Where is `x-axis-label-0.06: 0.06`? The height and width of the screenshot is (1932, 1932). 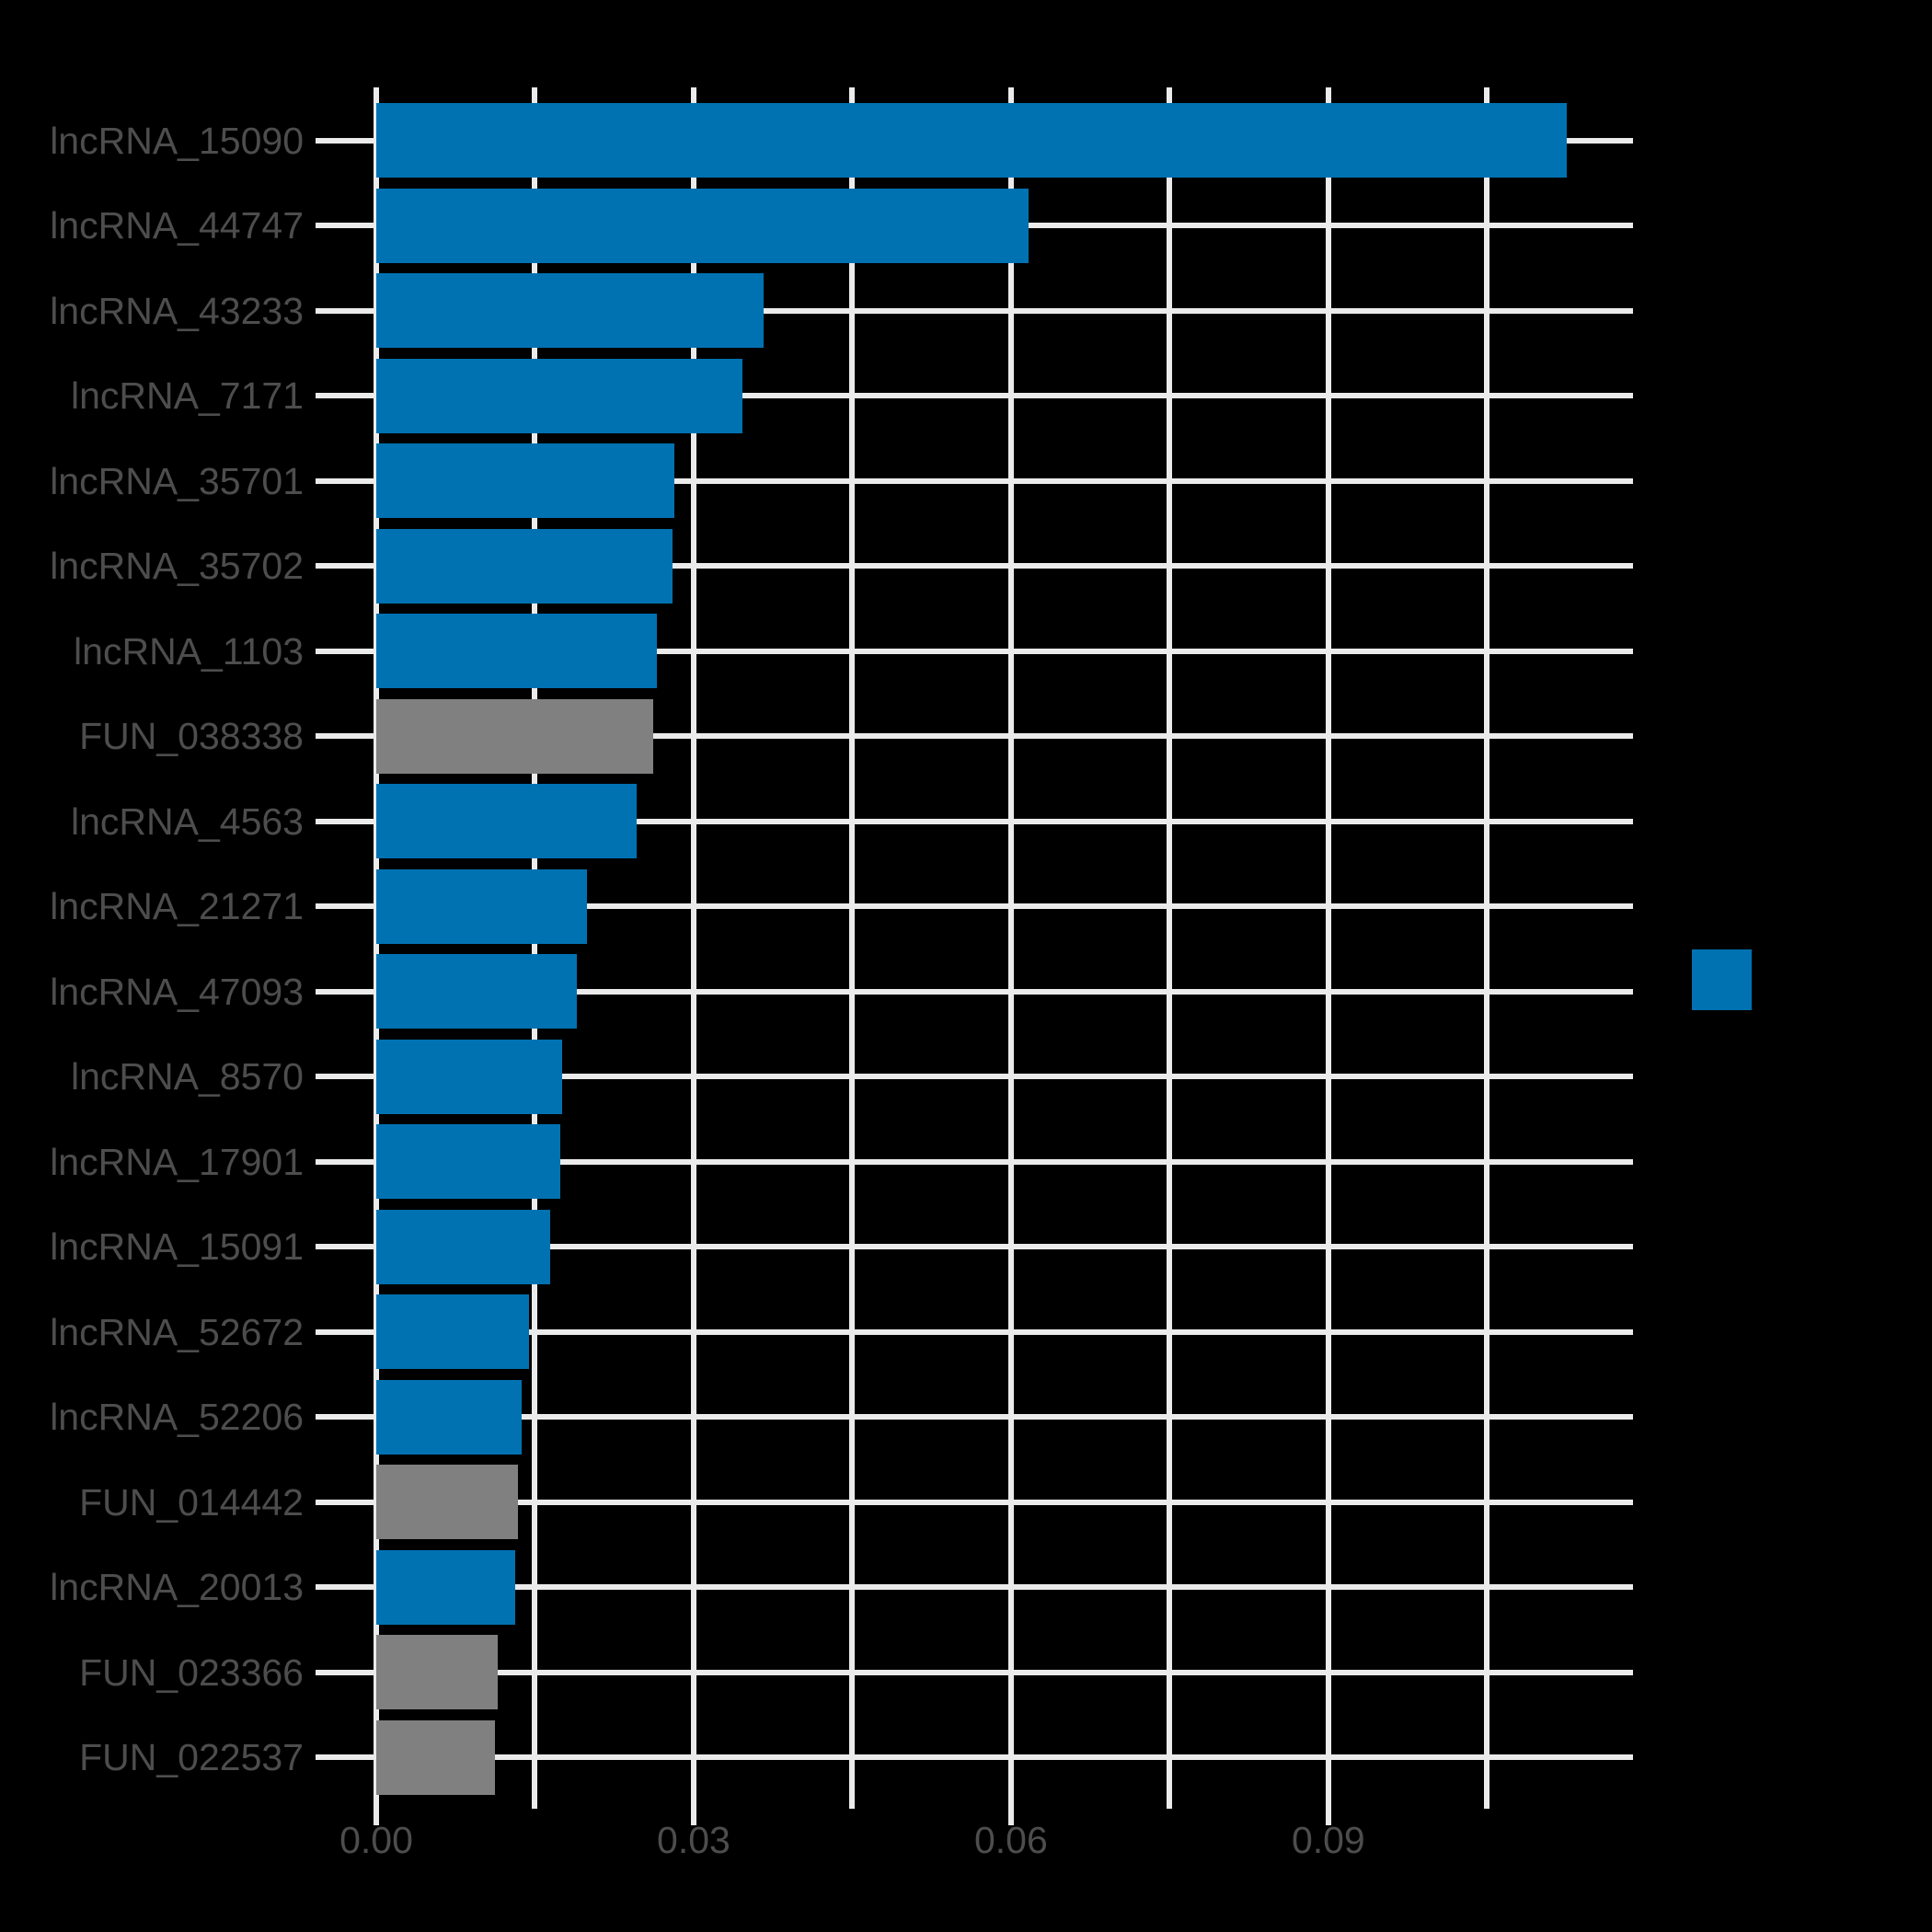 x-axis-label-0.06: 0.06 is located at coordinates (1010, 1840).